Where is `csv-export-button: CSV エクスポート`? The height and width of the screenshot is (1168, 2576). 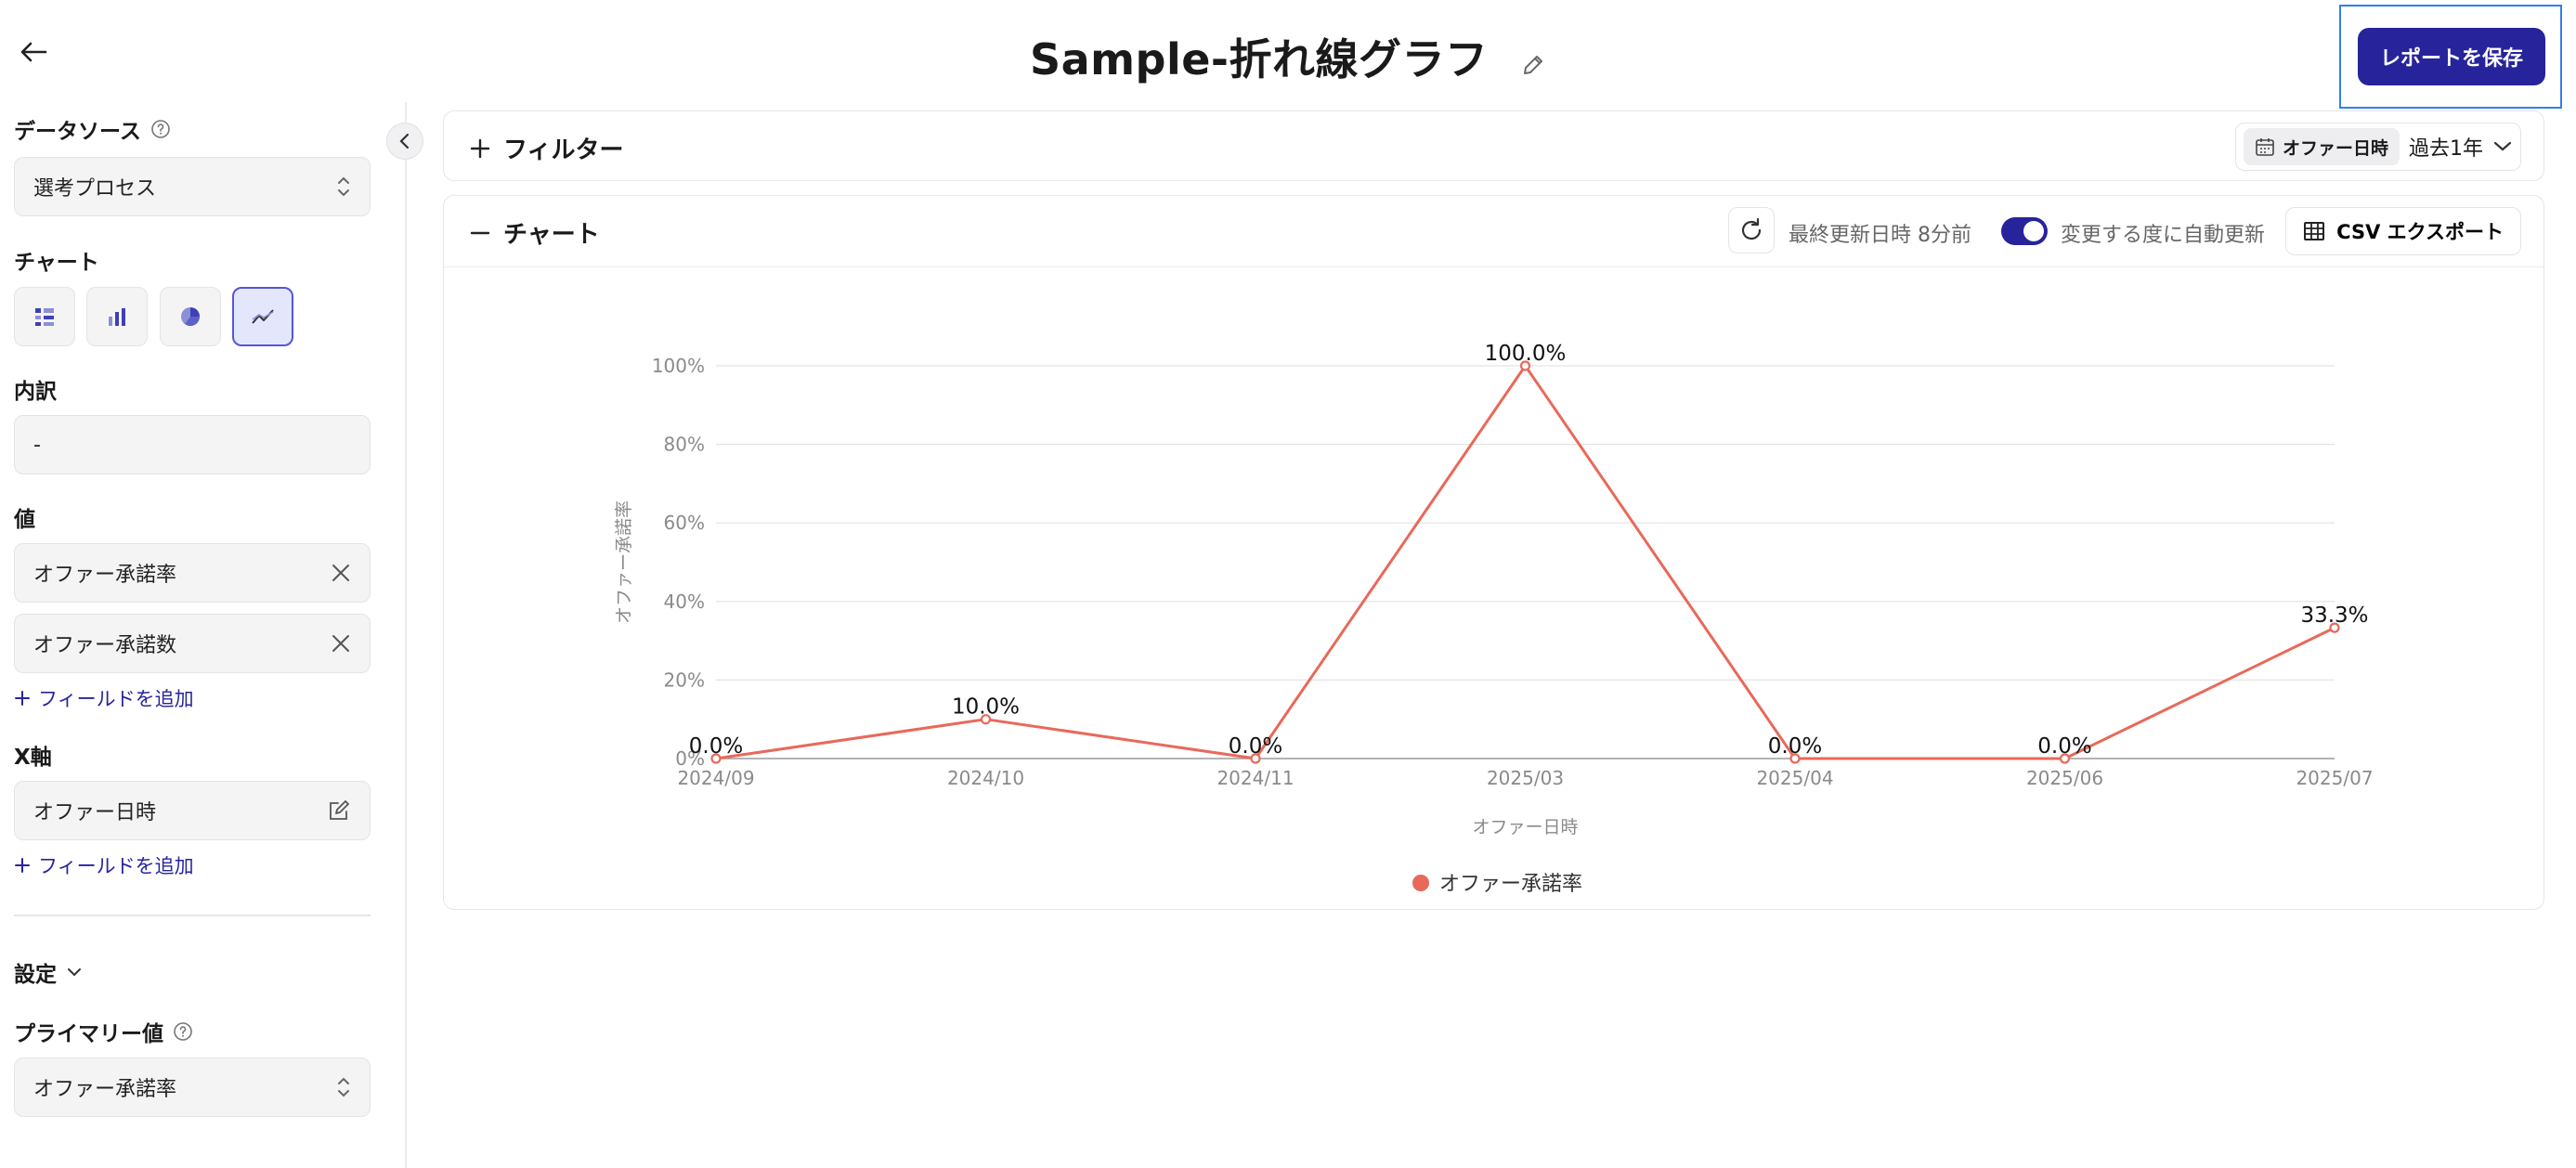 csv-export-button: CSV エクスポート is located at coordinates (2403, 231).